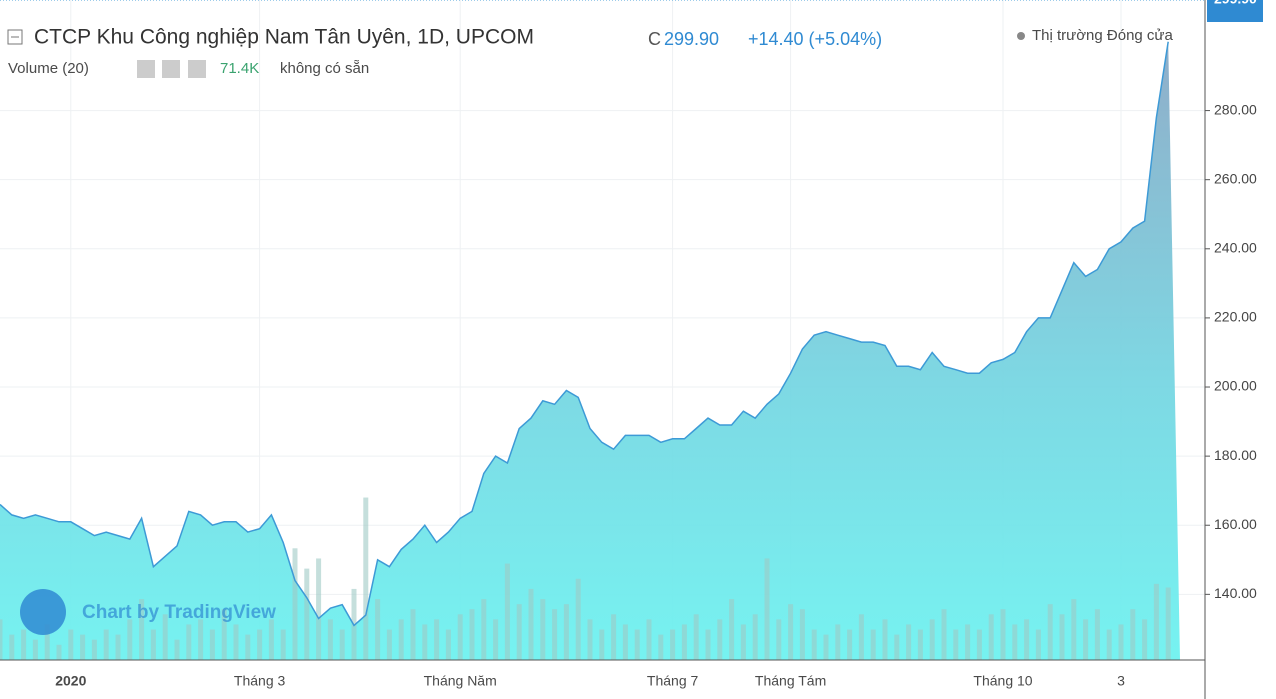  What do you see at coordinates (146, 69) in the screenshot?
I see `icon-eye` at bounding box center [146, 69].